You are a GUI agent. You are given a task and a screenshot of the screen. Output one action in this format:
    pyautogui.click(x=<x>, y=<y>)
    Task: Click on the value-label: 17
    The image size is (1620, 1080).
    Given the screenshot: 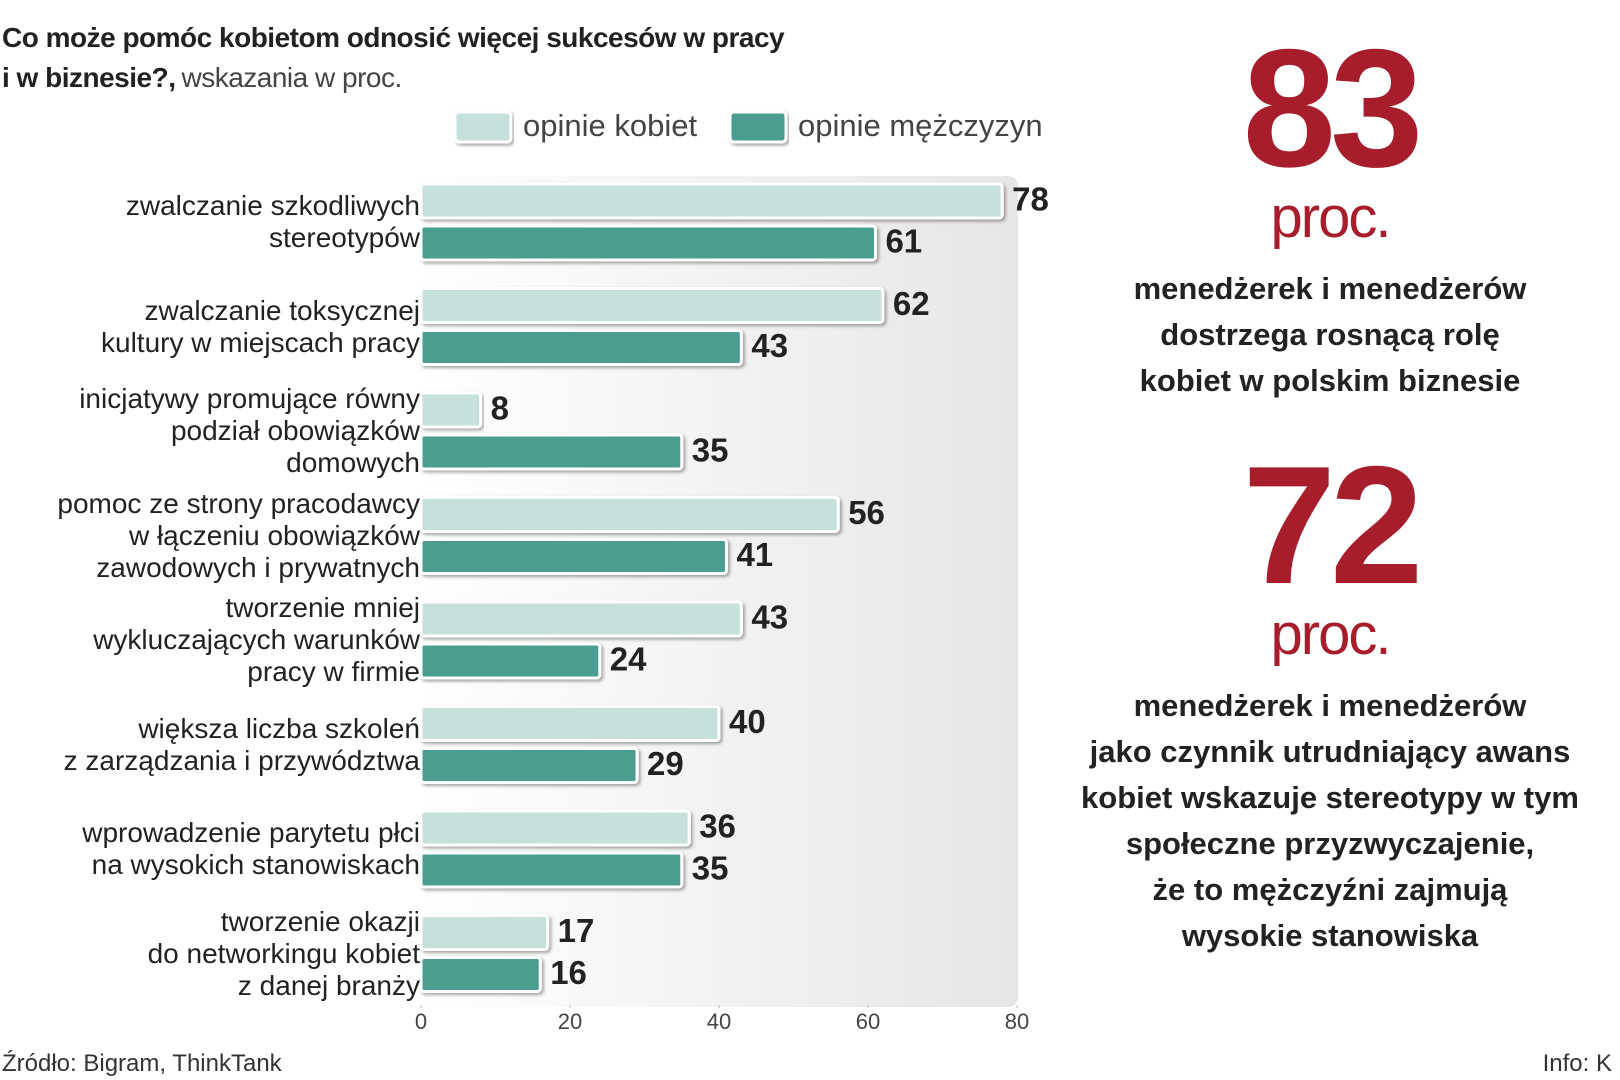 What is the action you would take?
    pyautogui.click(x=576, y=930)
    